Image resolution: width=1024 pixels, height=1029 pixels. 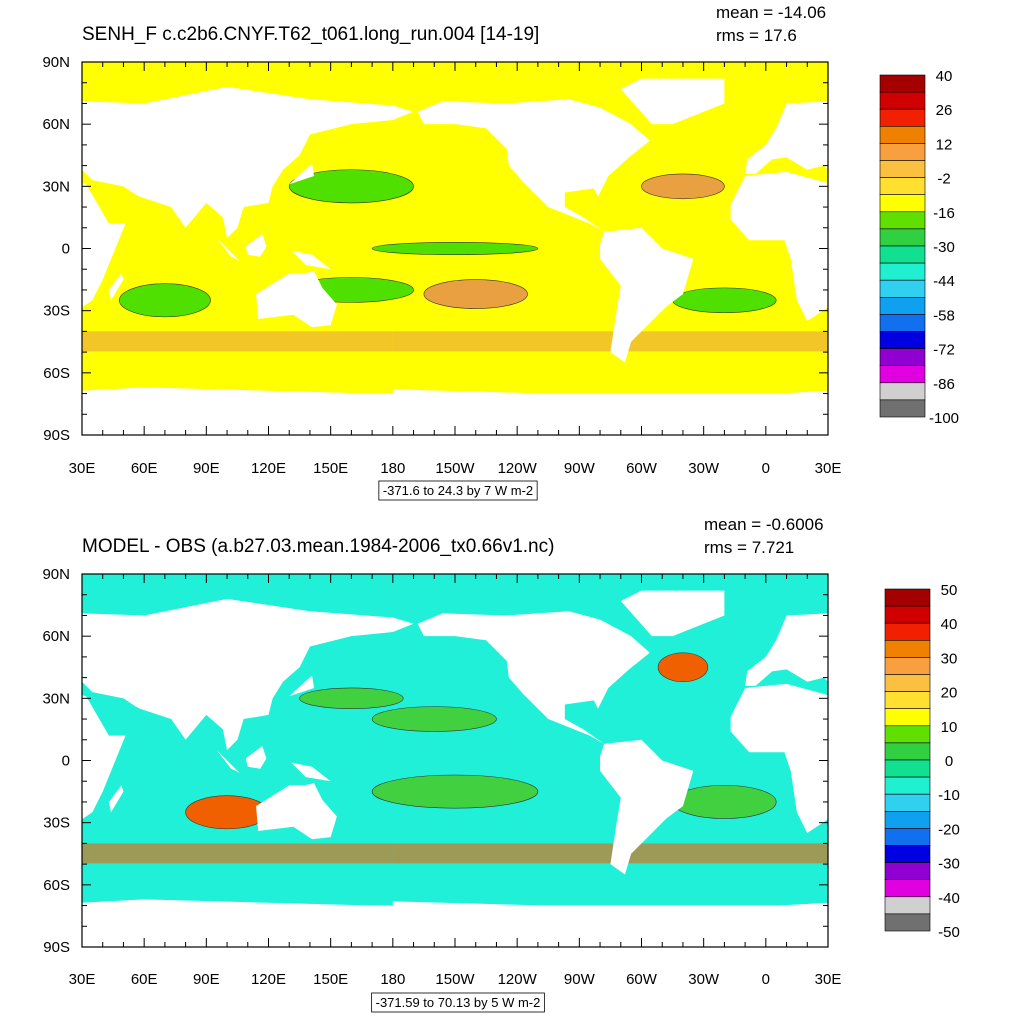 I want to click on colorbar-label: 20, so click(x=949, y=693).